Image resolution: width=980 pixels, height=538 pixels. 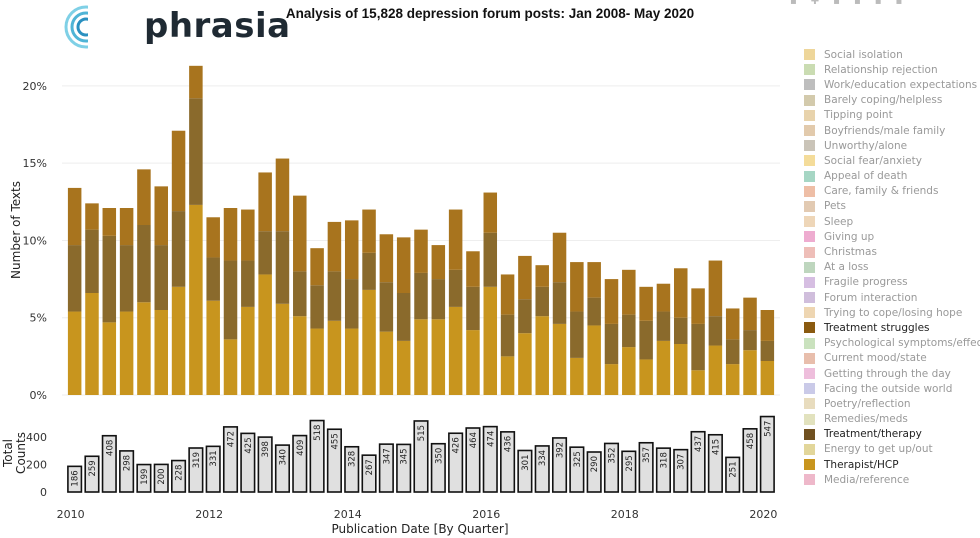 I want to click on chart-toolbar: ▪✚▪▪▪▪, so click(x=853, y=3).